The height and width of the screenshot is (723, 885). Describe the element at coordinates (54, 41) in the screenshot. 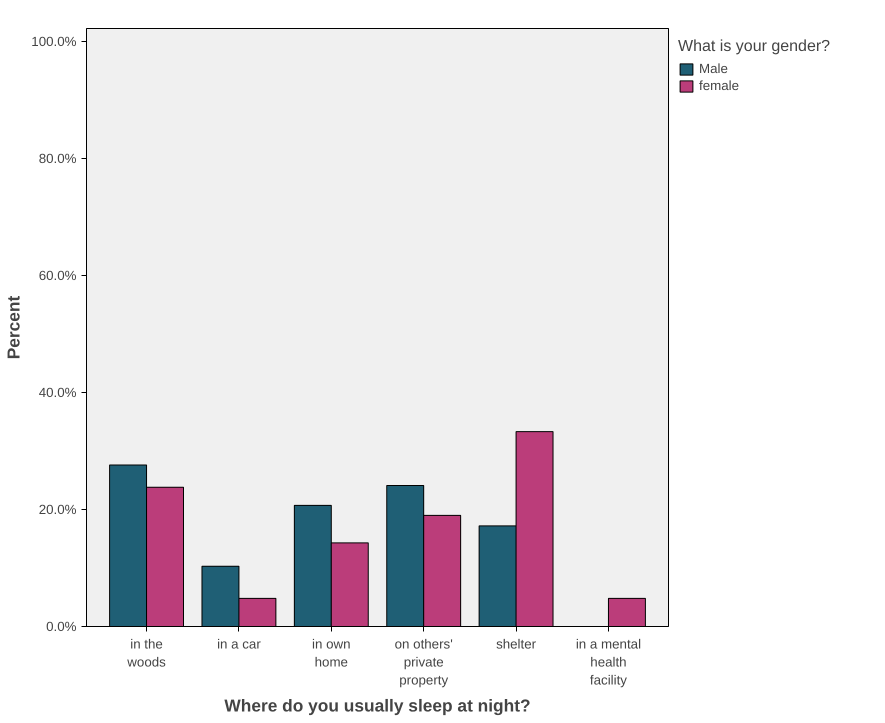

I see `y-tick-label: 100.0%` at that location.